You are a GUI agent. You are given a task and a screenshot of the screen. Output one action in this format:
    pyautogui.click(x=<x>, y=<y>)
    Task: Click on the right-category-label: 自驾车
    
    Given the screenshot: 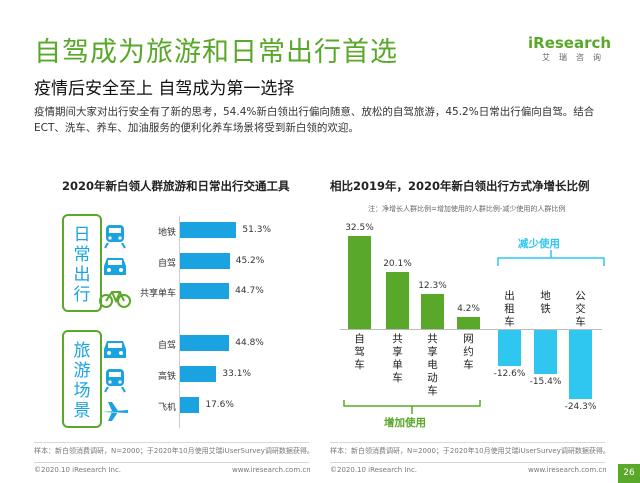 What is the action you would take?
    pyautogui.click(x=359, y=352)
    